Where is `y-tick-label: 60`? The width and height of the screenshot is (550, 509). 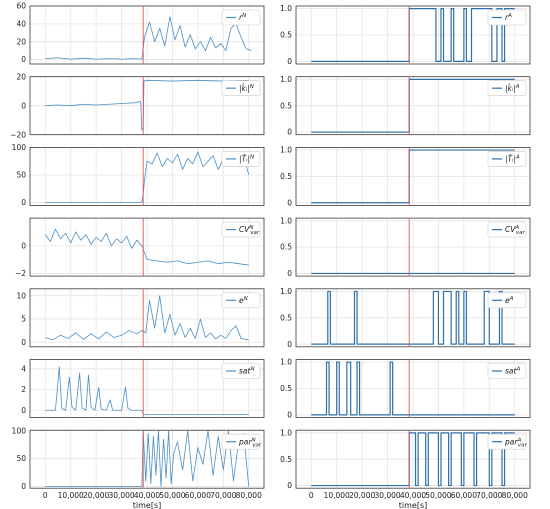
y-tick-label: 60 is located at coordinates (21, 6).